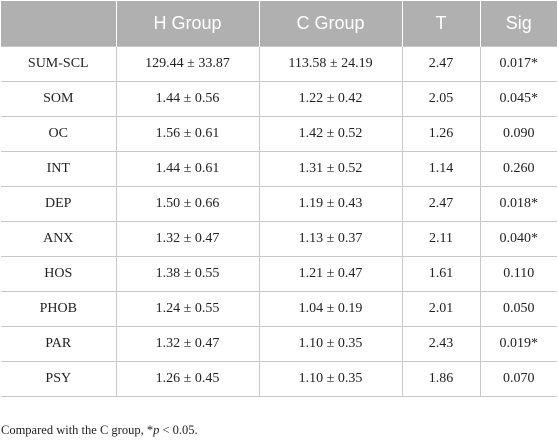 The image size is (558, 445). What do you see at coordinates (518, 204) in the screenshot?
I see `sig-value: 0.018*` at bounding box center [518, 204].